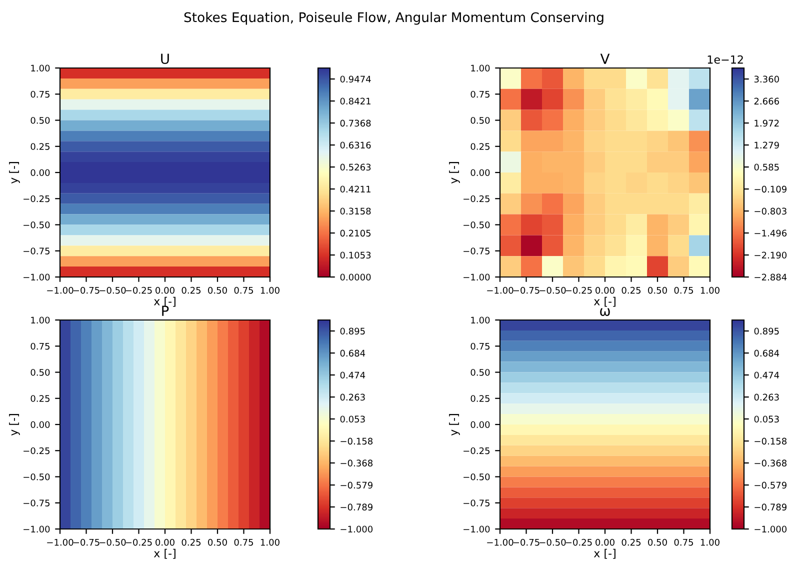 This screenshot has width=788, height=566. What do you see at coordinates (770, 507) in the screenshot?
I see `color-bar-label: −0.789` at bounding box center [770, 507].